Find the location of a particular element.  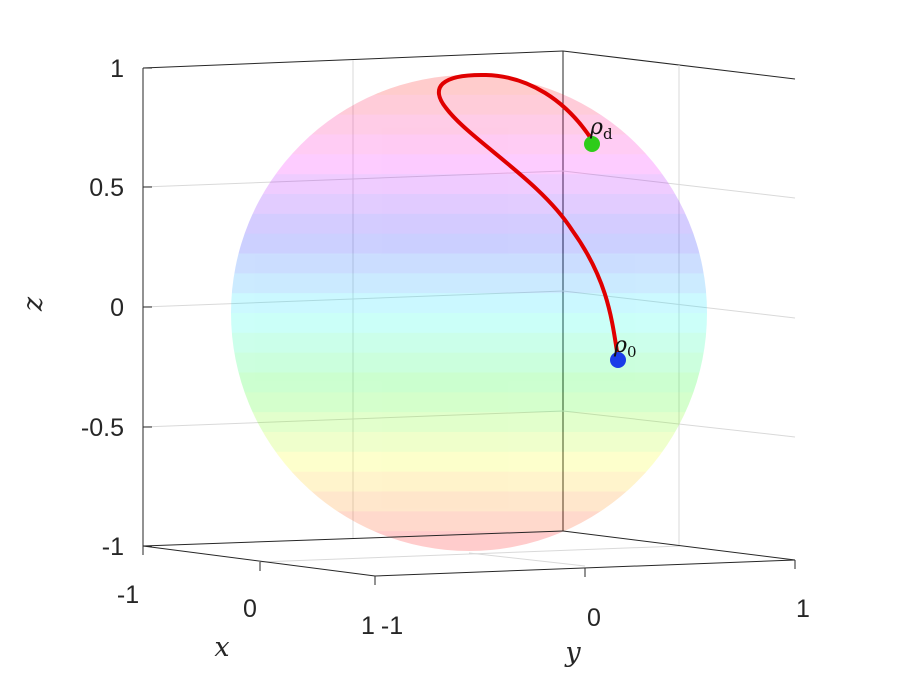

start-marker-rho: ρ is located at coordinates (620, 345).